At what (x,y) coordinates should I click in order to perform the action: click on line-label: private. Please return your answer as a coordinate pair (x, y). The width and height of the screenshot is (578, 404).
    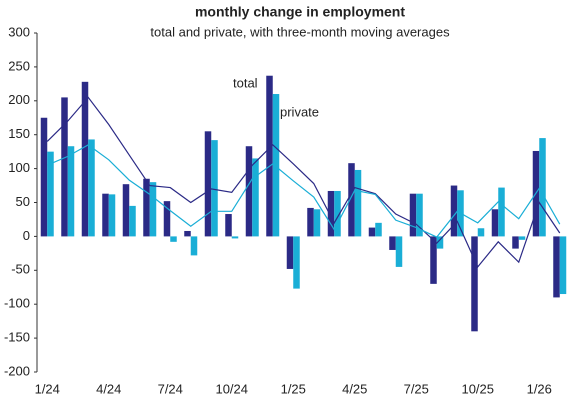
    Looking at the image, I should click on (299, 111).